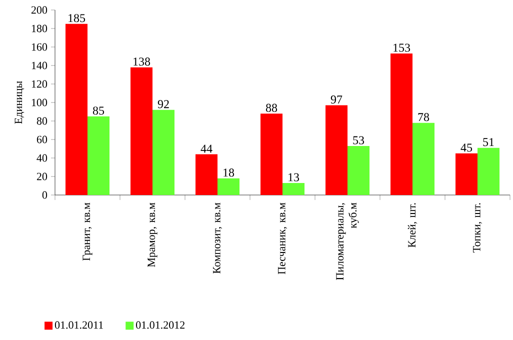  I want to click on data-label: 45, so click(466, 148).